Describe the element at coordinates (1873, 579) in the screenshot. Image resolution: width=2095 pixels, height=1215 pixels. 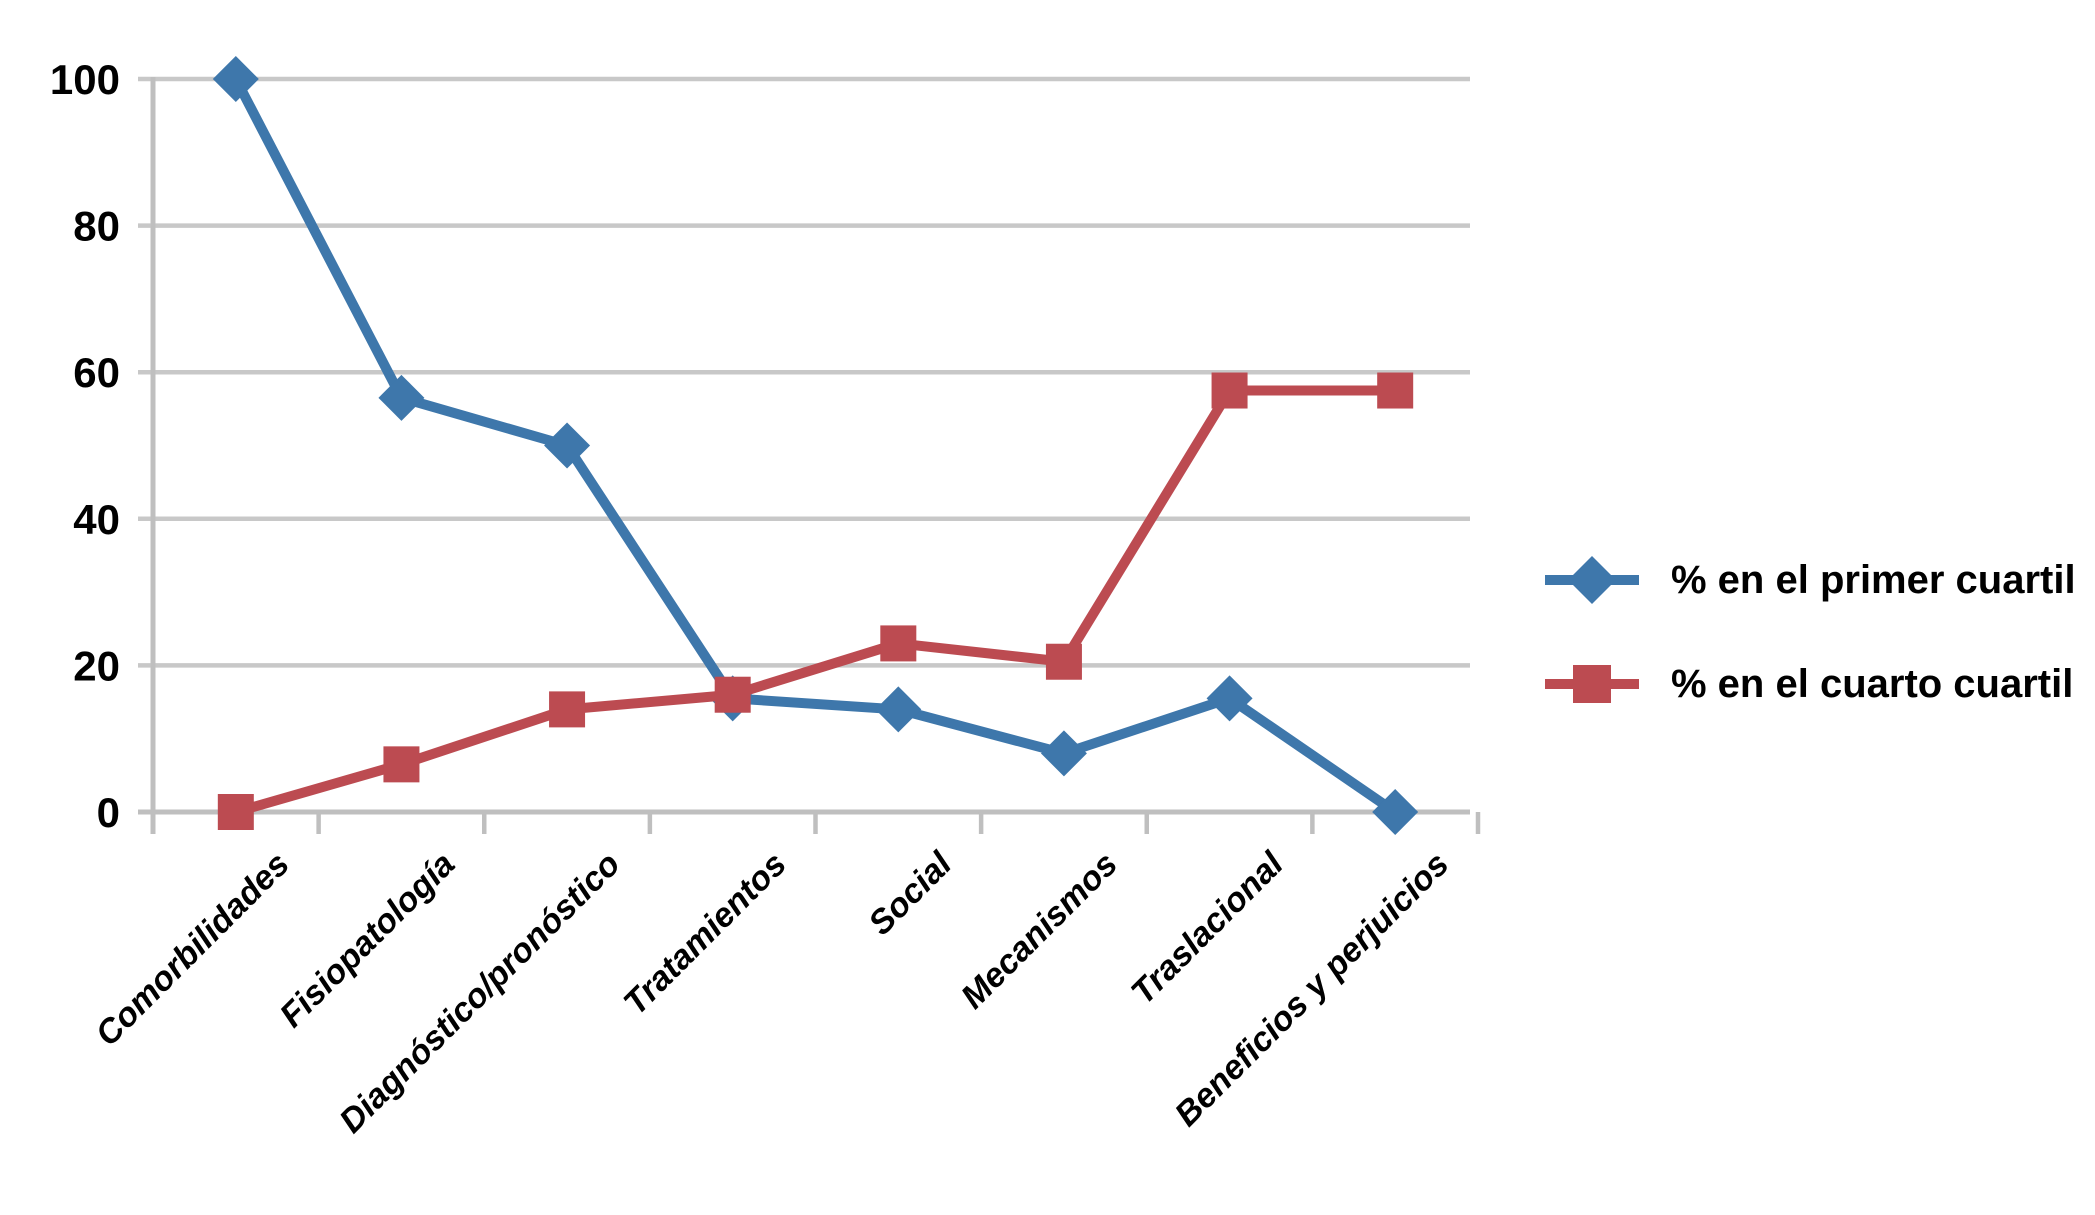
I see `legend-label-primer-cuartil: % en el primer cuartil` at that location.